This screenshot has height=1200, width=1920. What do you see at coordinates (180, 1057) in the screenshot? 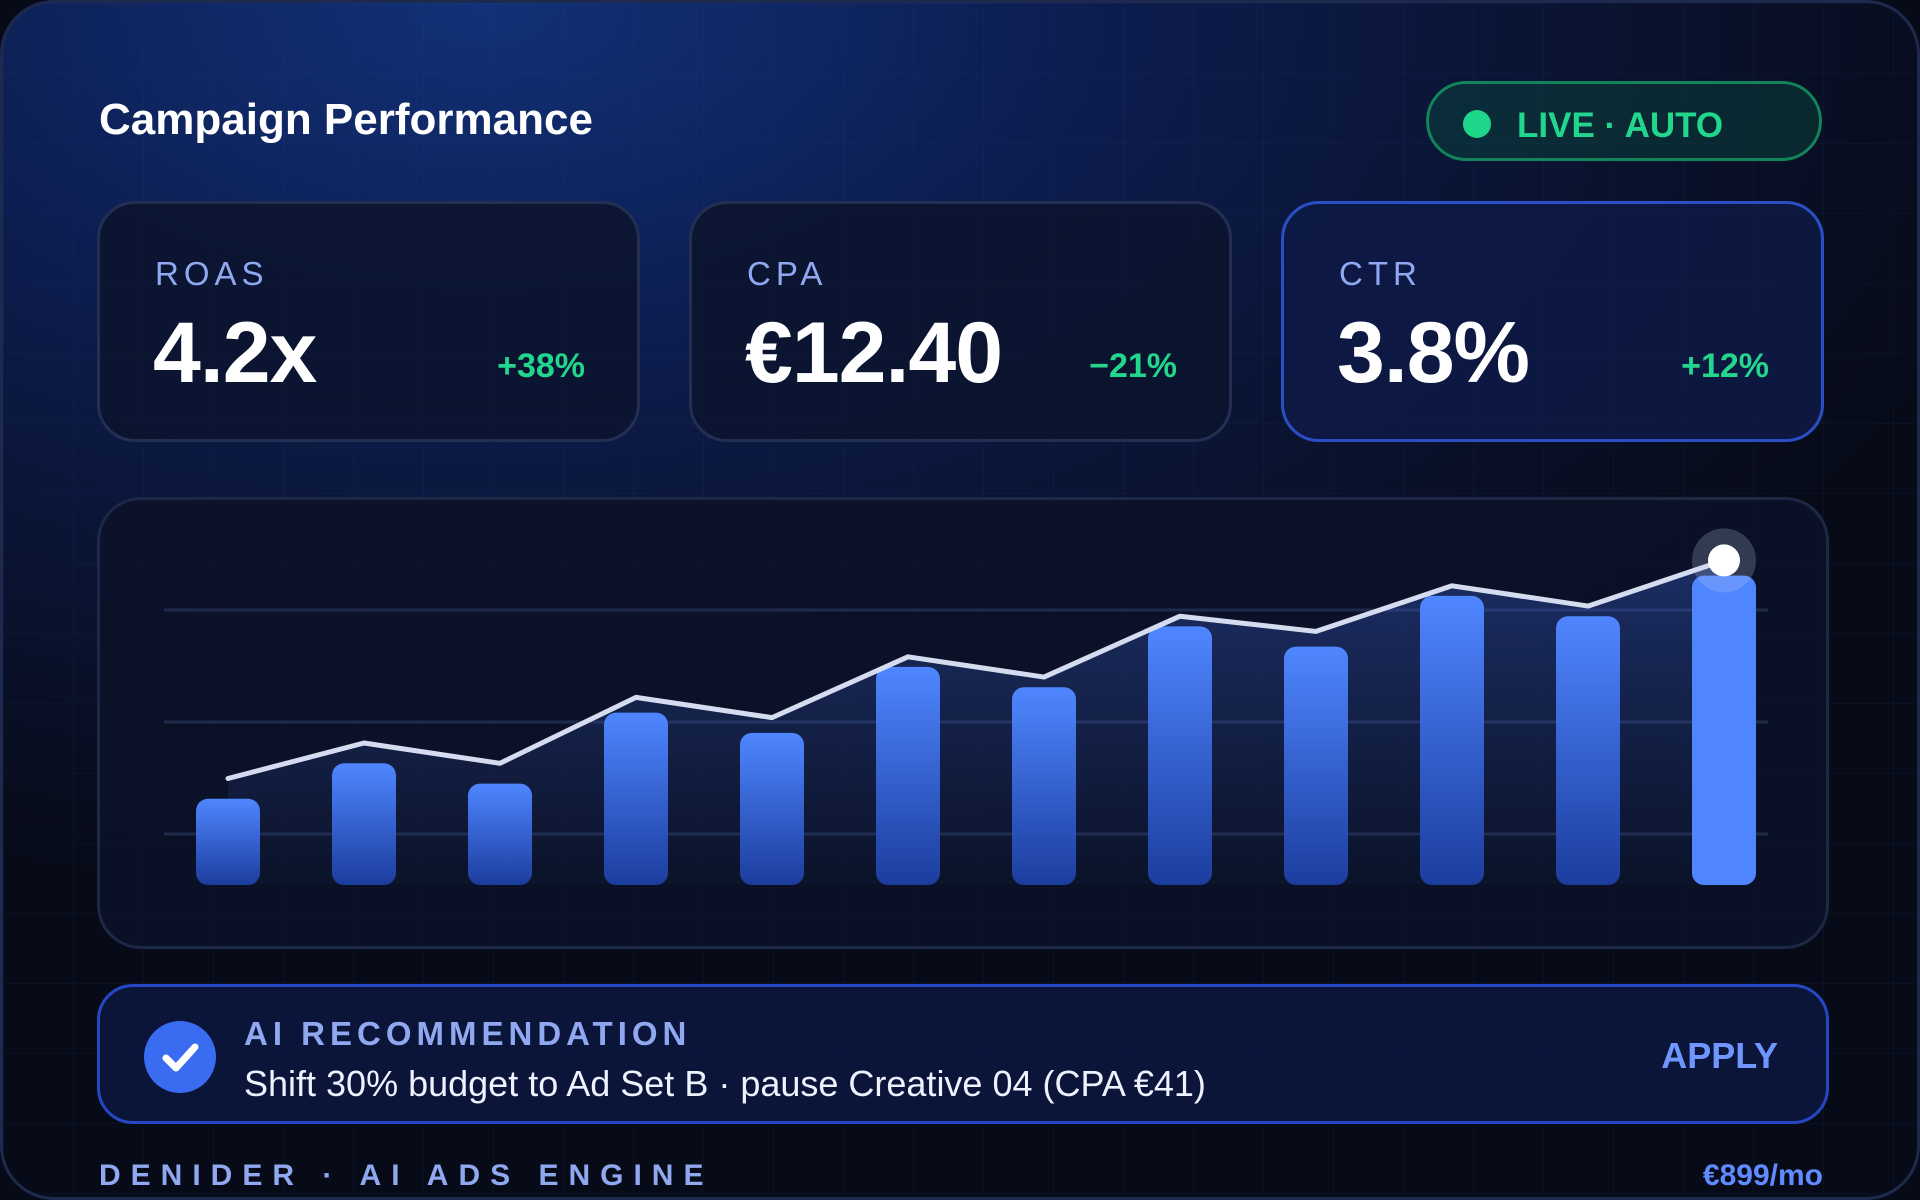
I see `check-circle-icon` at bounding box center [180, 1057].